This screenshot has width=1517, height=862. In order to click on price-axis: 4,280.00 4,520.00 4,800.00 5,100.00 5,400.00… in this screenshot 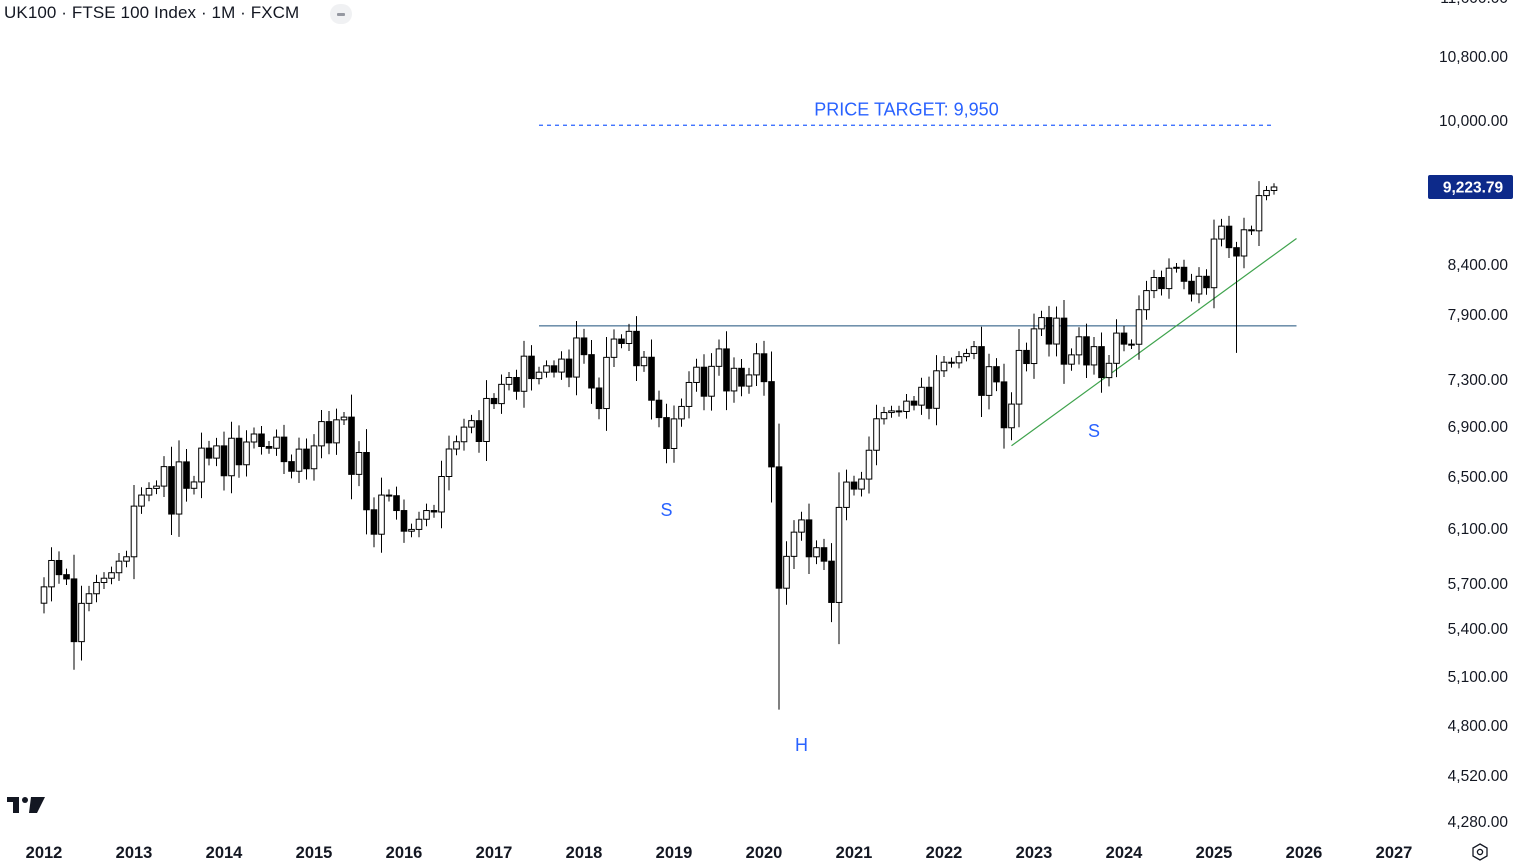, I will do `click(1470, 415)`.